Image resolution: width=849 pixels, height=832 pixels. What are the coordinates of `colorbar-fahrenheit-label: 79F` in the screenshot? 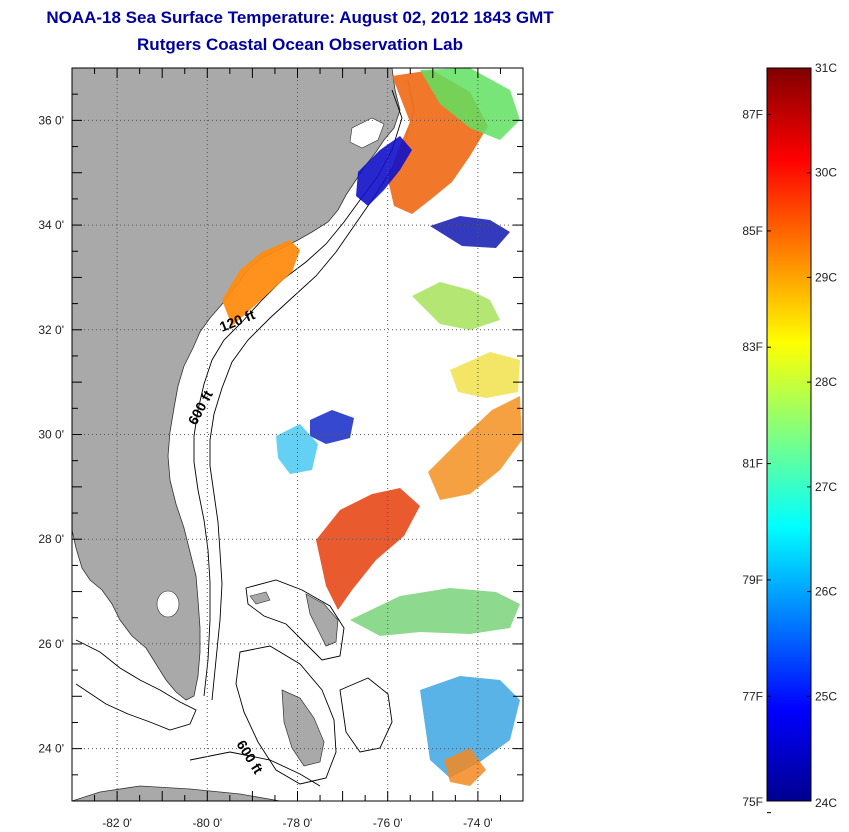 It's located at (752, 580).